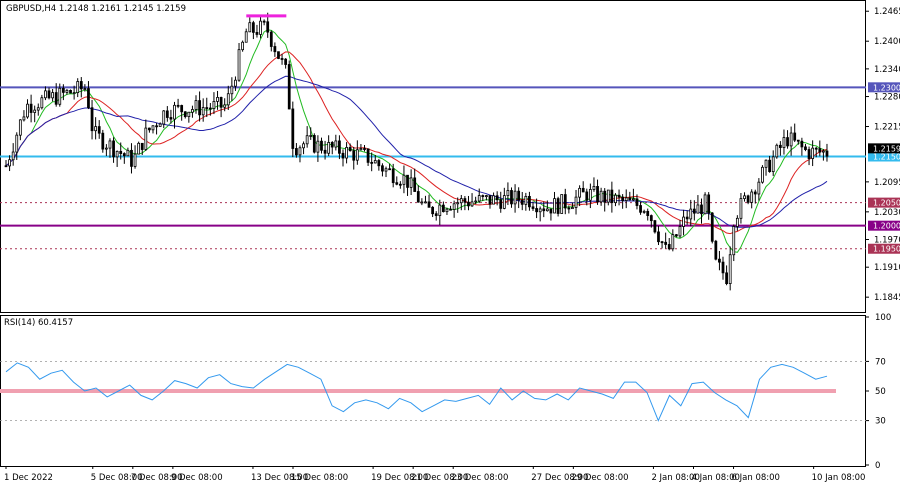 The height and width of the screenshot is (488, 900). Describe the element at coordinates (877, 466) in the screenshot. I see `rsi-y-tick-label: 0` at that location.